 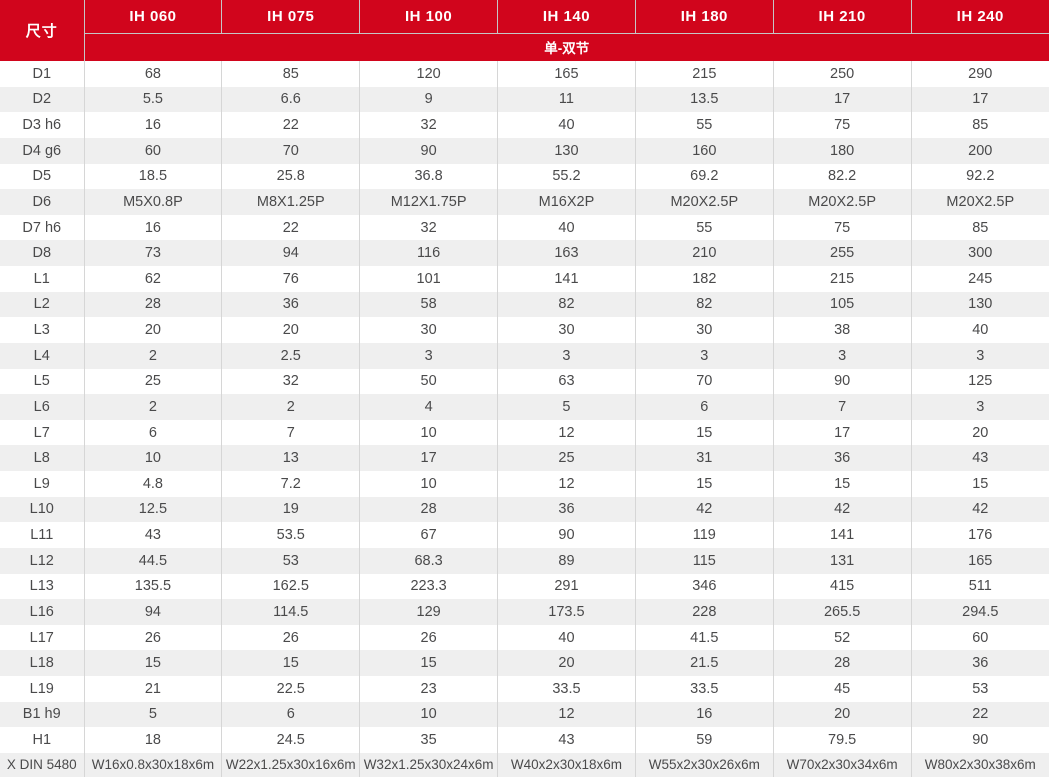 What do you see at coordinates (41, 509) in the screenshot?
I see `row-label: L10` at bounding box center [41, 509].